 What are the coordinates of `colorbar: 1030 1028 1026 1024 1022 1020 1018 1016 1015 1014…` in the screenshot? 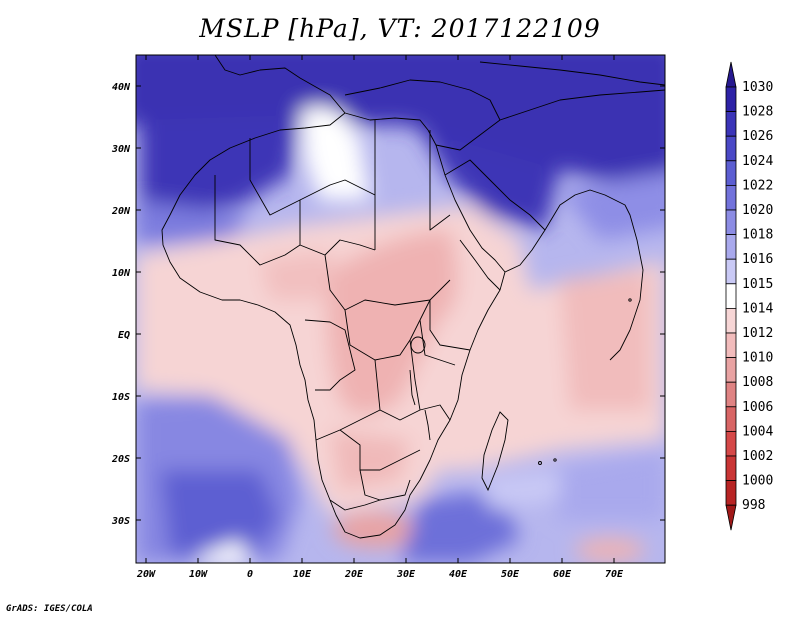 It's located at (749, 296).